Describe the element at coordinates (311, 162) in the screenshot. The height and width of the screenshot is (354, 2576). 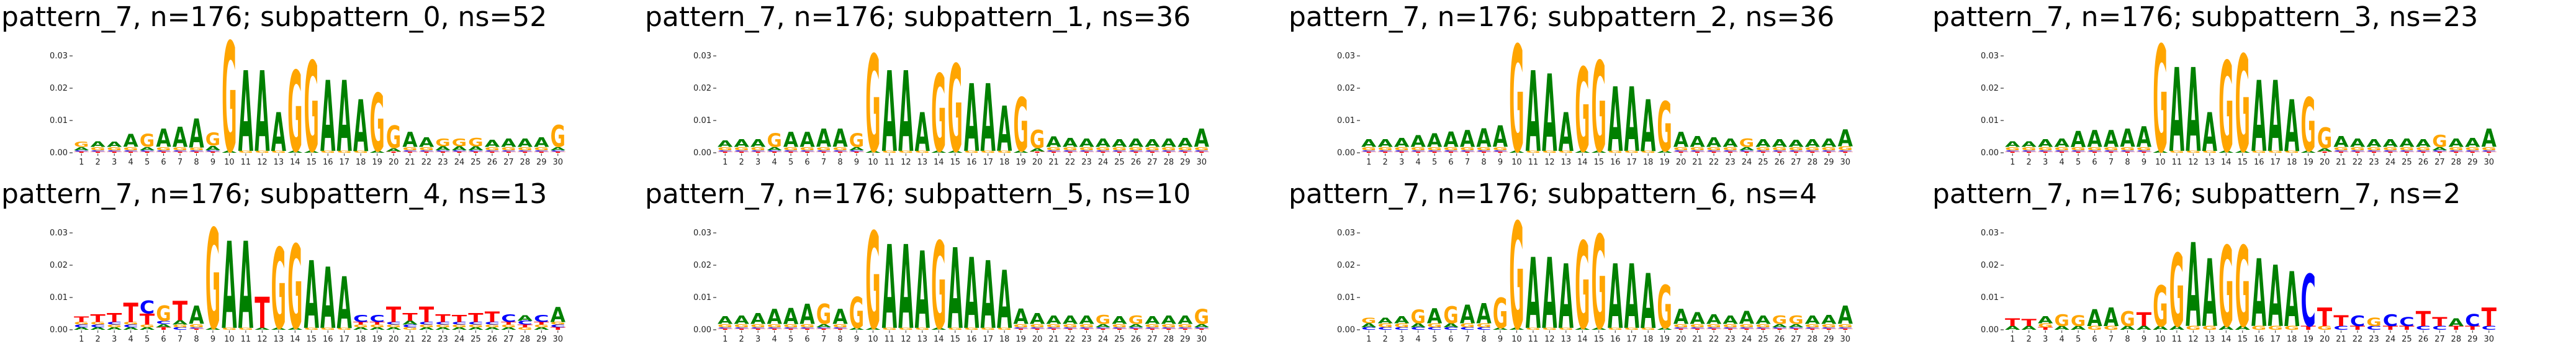
I see `x-tick-label: 15` at that location.